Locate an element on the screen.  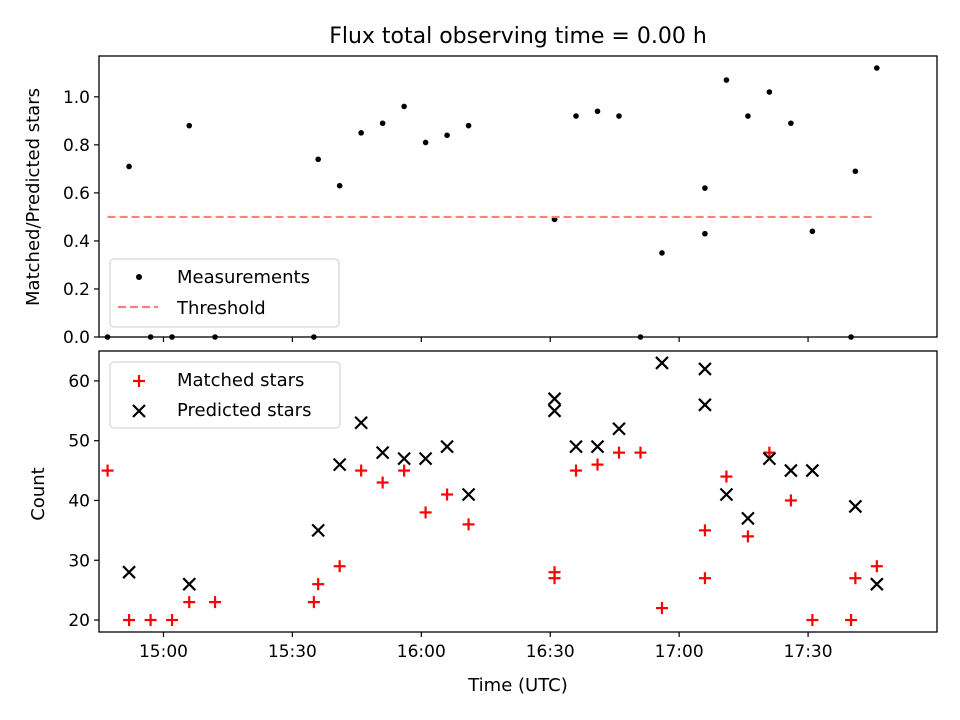
y-tick-label: 1.0 is located at coordinates (76, 98).